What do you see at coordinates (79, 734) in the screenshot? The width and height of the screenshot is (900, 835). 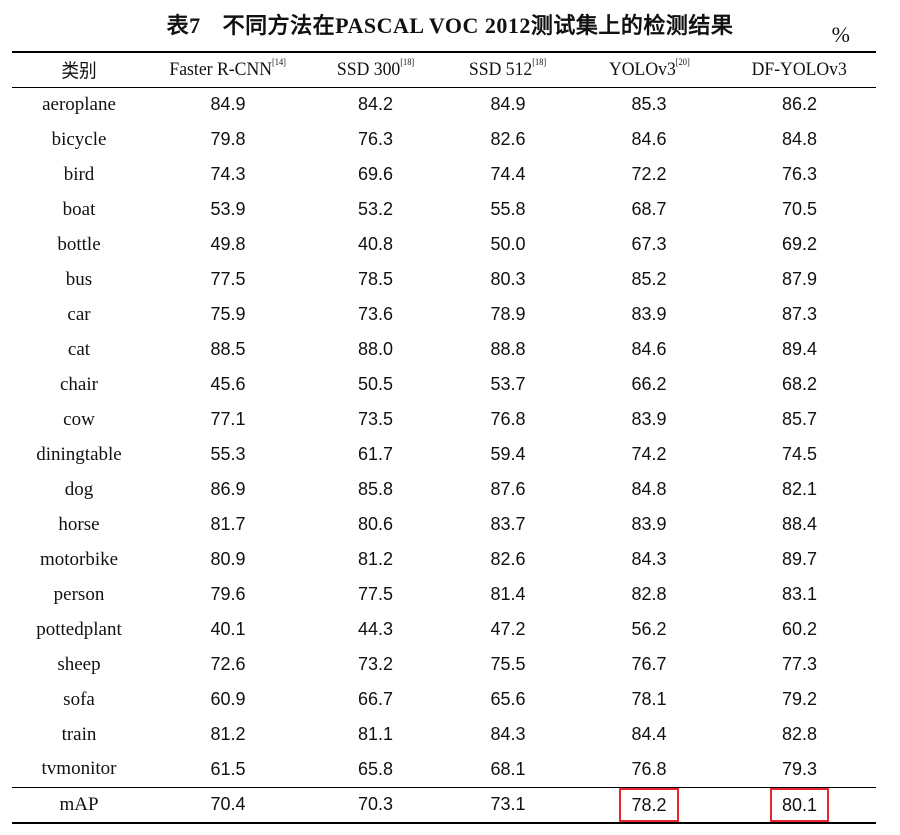 I see `class-cell: train` at bounding box center [79, 734].